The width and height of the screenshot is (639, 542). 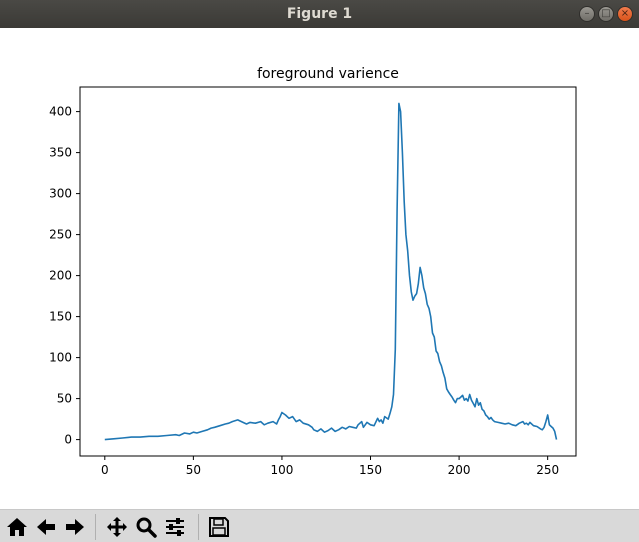 I want to click on minimize-button: –, so click(x=587, y=14).